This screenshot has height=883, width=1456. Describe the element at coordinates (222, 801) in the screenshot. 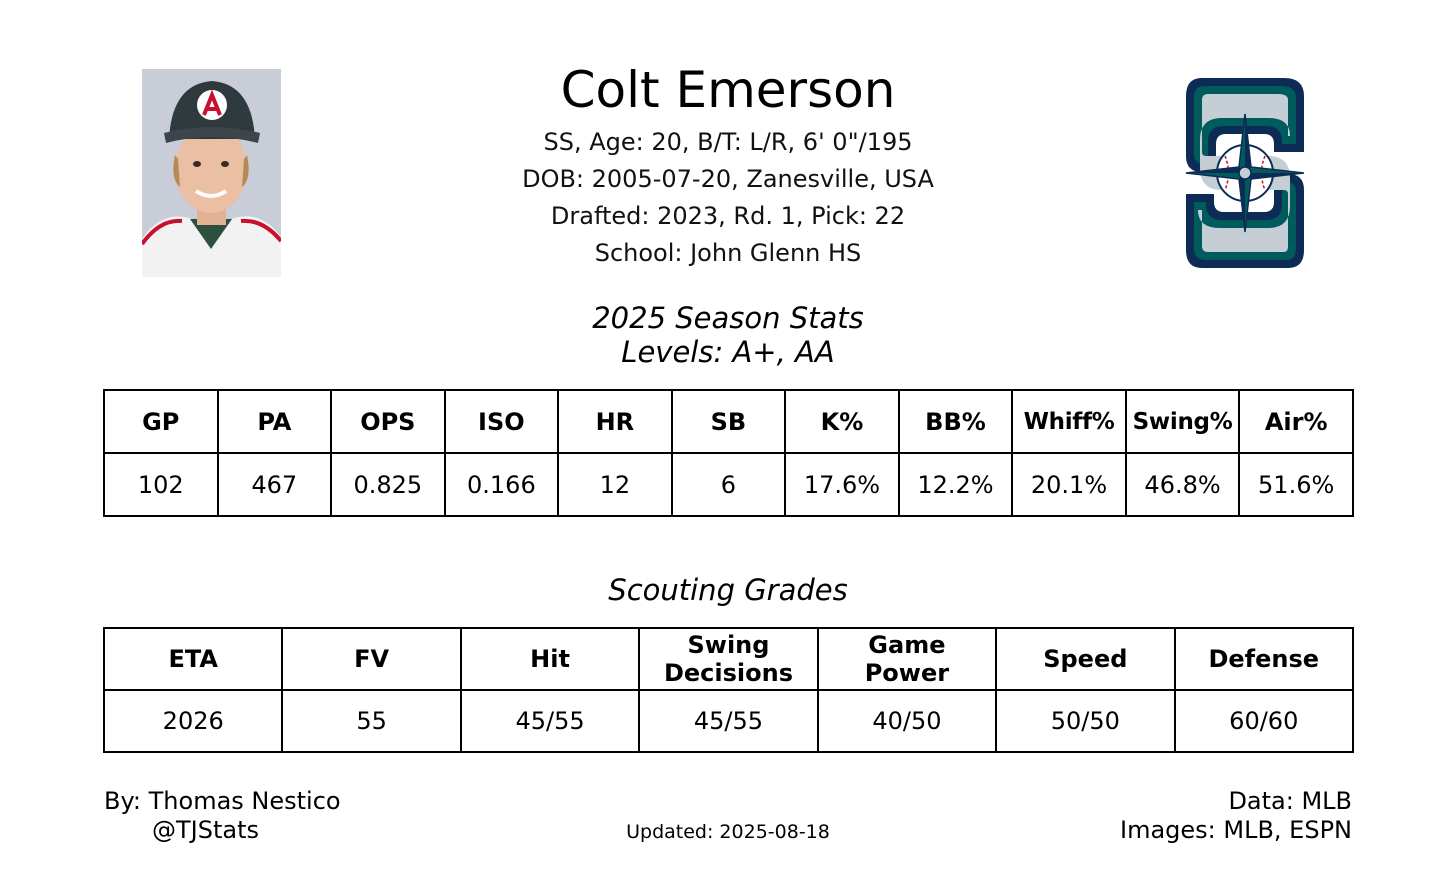

I see `author-credit: By: Thomas Nestico` at that location.